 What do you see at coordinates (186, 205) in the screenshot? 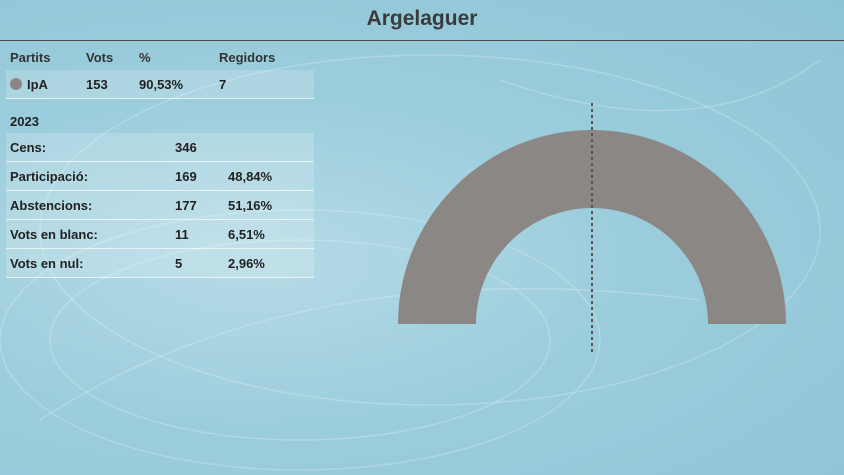
I see `stat-value: 177` at bounding box center [186, 205].